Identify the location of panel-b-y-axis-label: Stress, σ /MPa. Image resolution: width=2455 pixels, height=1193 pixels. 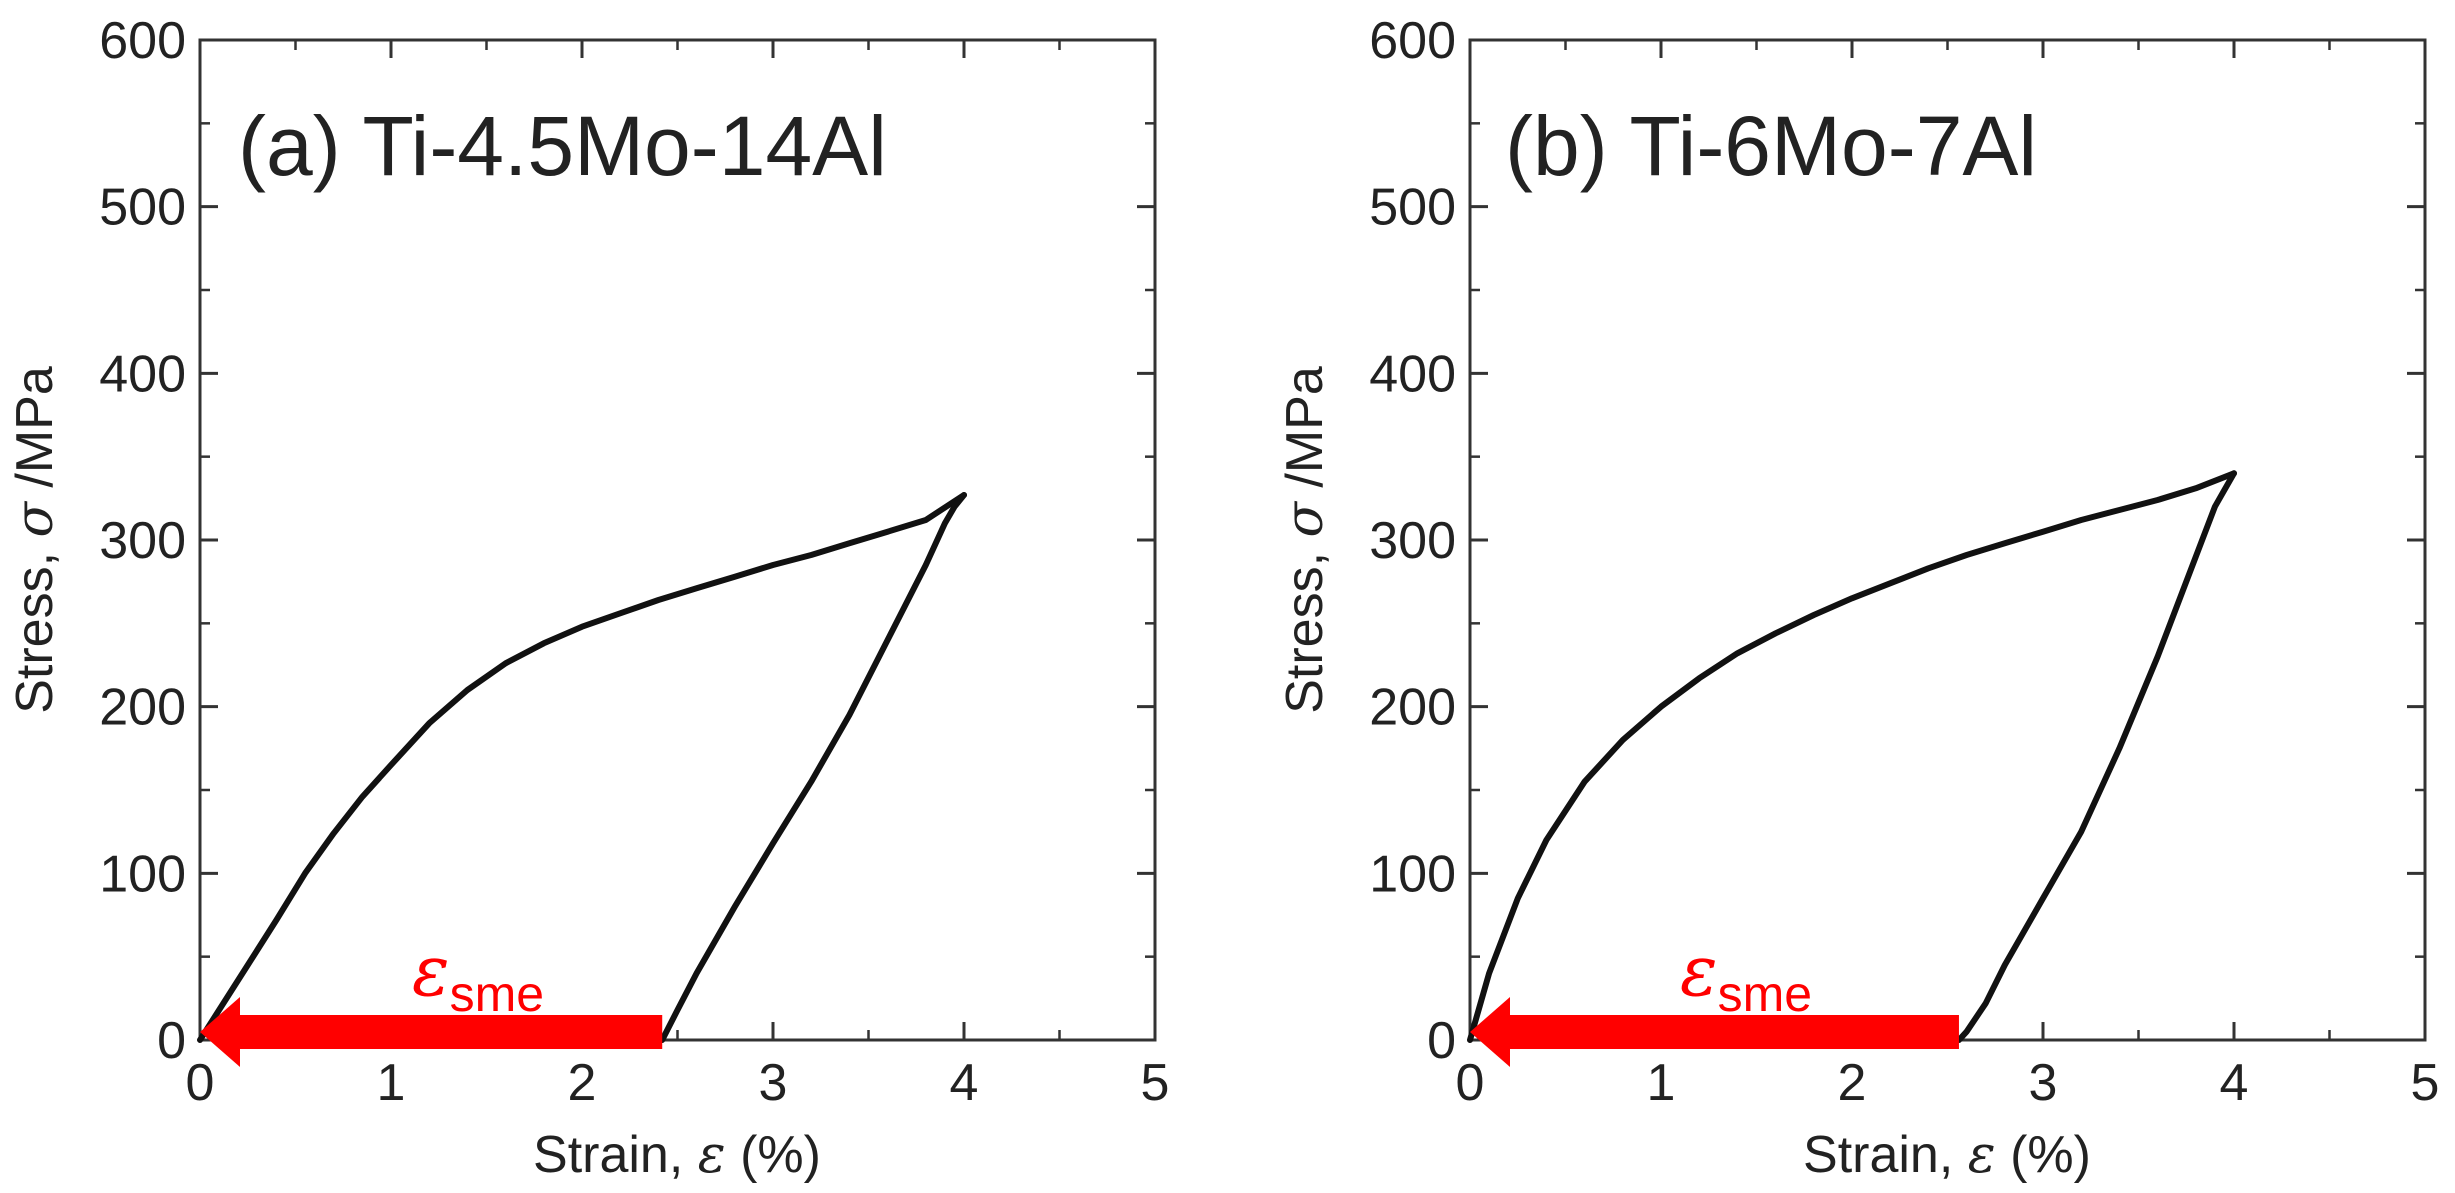
(1305, 540).